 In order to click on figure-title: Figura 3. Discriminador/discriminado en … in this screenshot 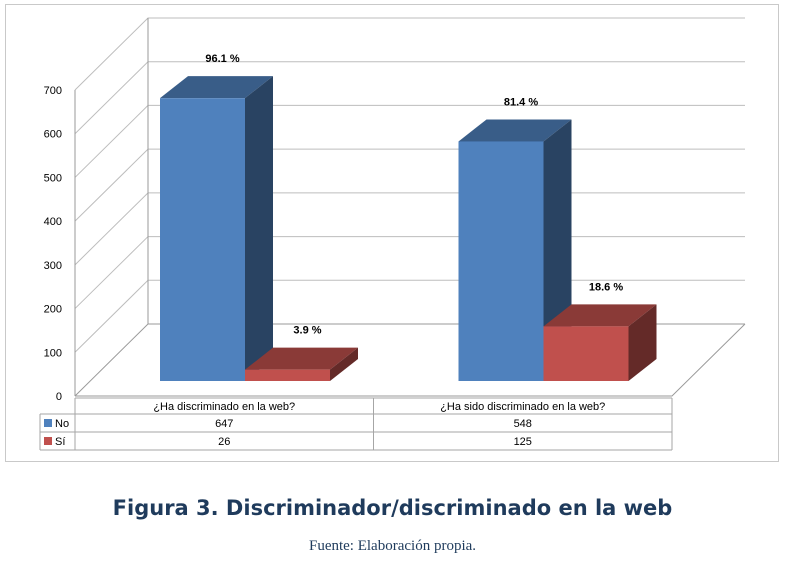, I will do `click(392, 508)`.